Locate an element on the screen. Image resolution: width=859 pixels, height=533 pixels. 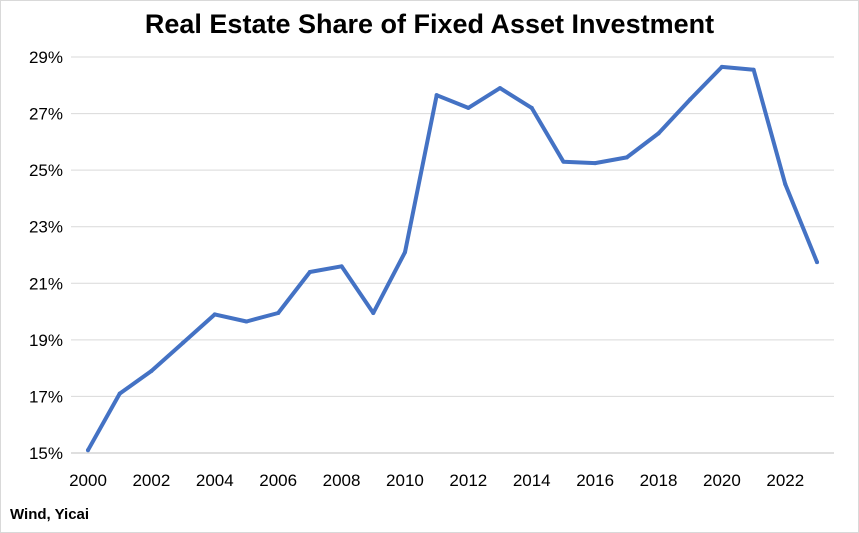
x-tick-label: 2000 is located at coordinates (88, 480).